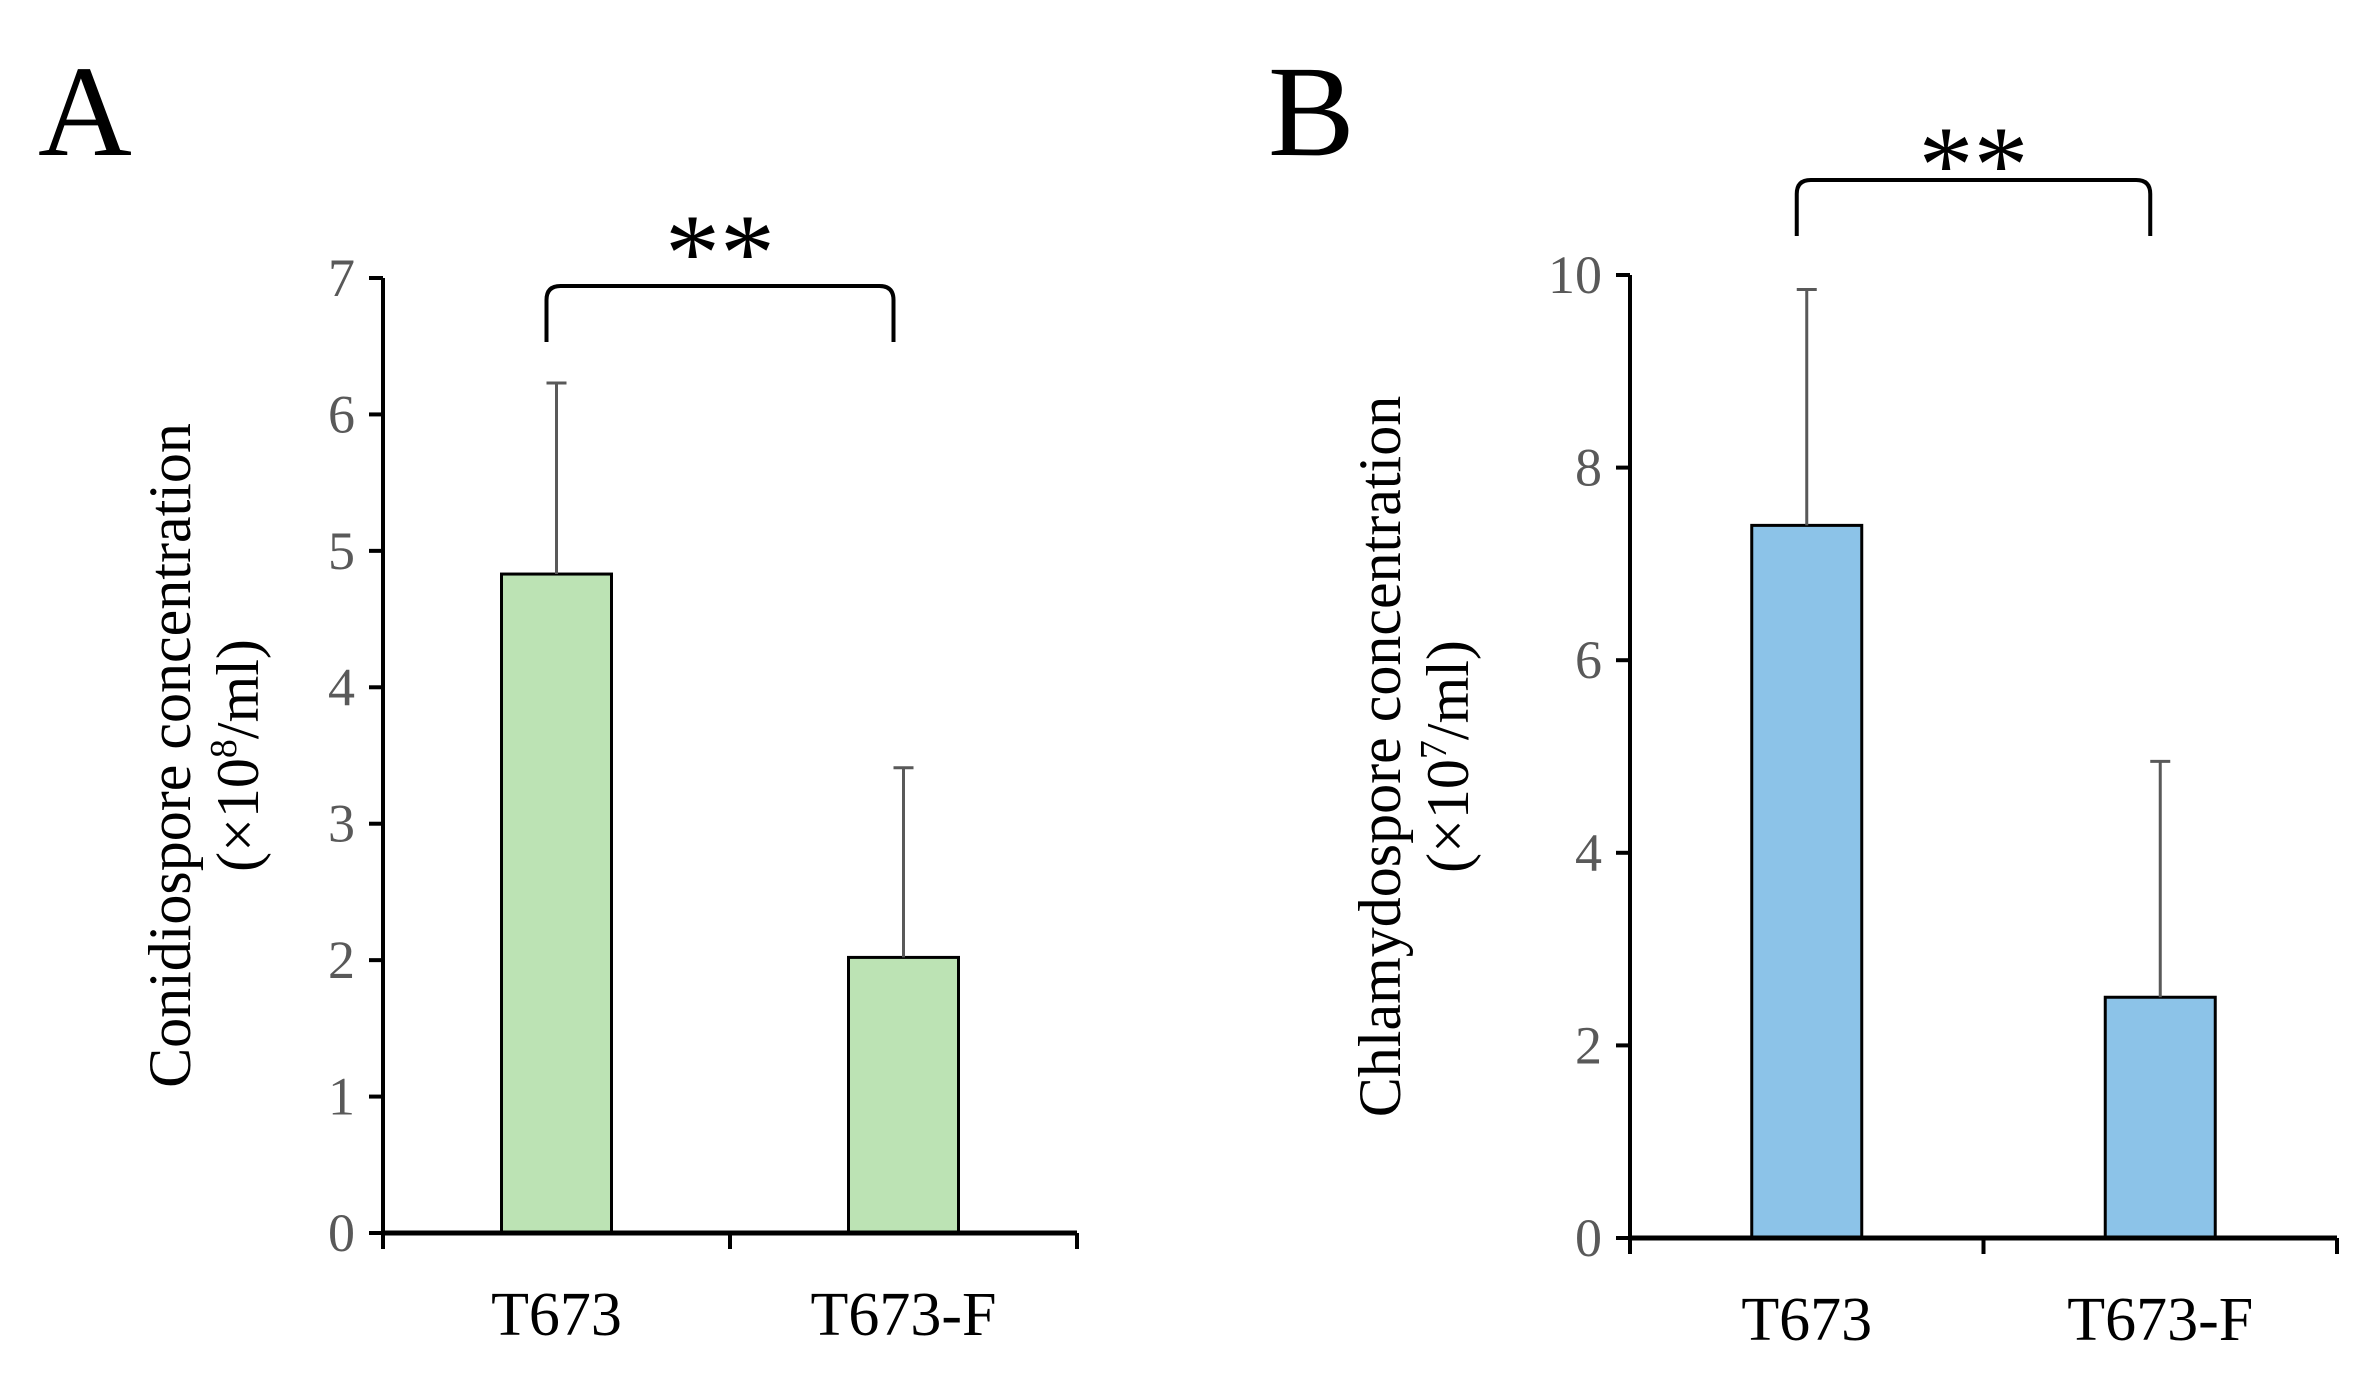 Image resolution: width=2361 pixels, height=1393 pixels. I want to click on y-tick-label-10: 10, so click(1575, 275).